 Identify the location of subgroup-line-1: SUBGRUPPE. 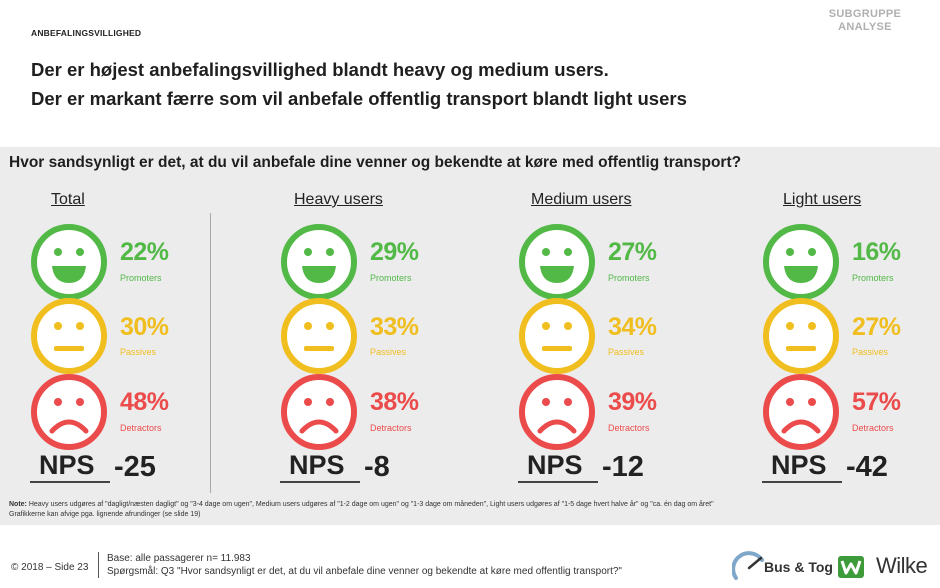
(865, 14).